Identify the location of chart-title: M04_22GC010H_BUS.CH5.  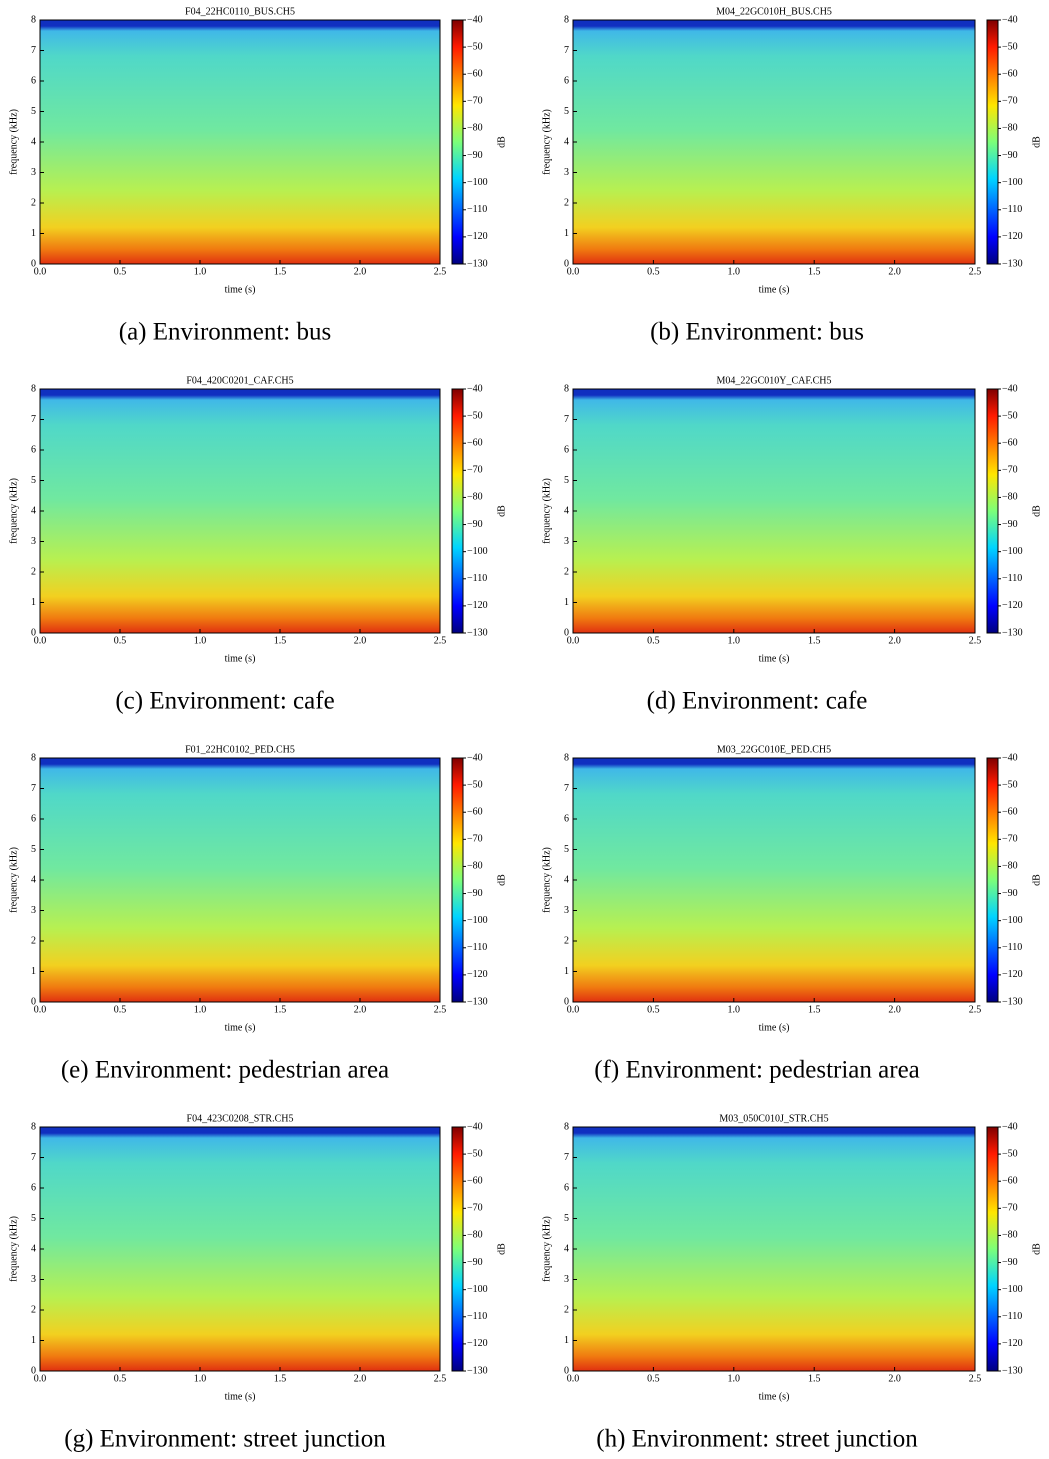
(774, 11).